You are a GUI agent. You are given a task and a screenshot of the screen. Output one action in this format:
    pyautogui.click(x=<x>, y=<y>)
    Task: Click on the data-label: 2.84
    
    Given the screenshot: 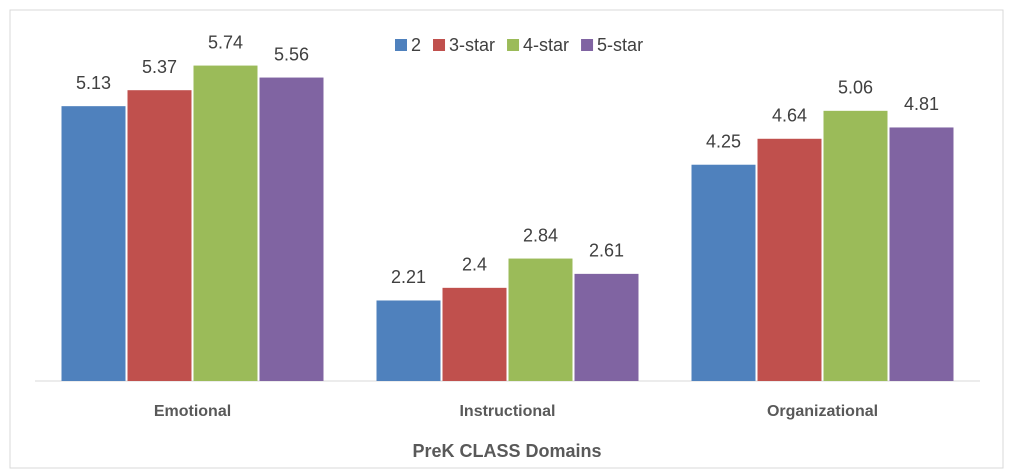 What is the action you would take?
    pyautogui.click(x=540, y=235)
    